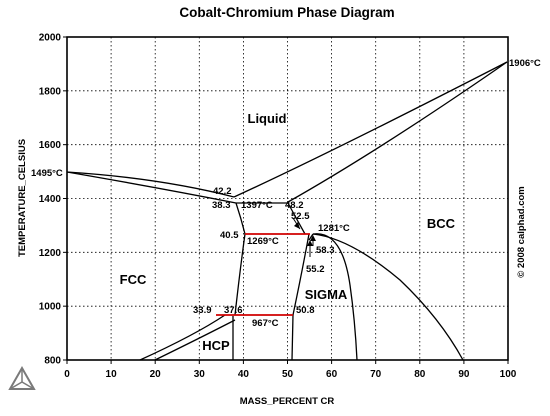  I want to click on solidus-bcc, so click(397, 132).